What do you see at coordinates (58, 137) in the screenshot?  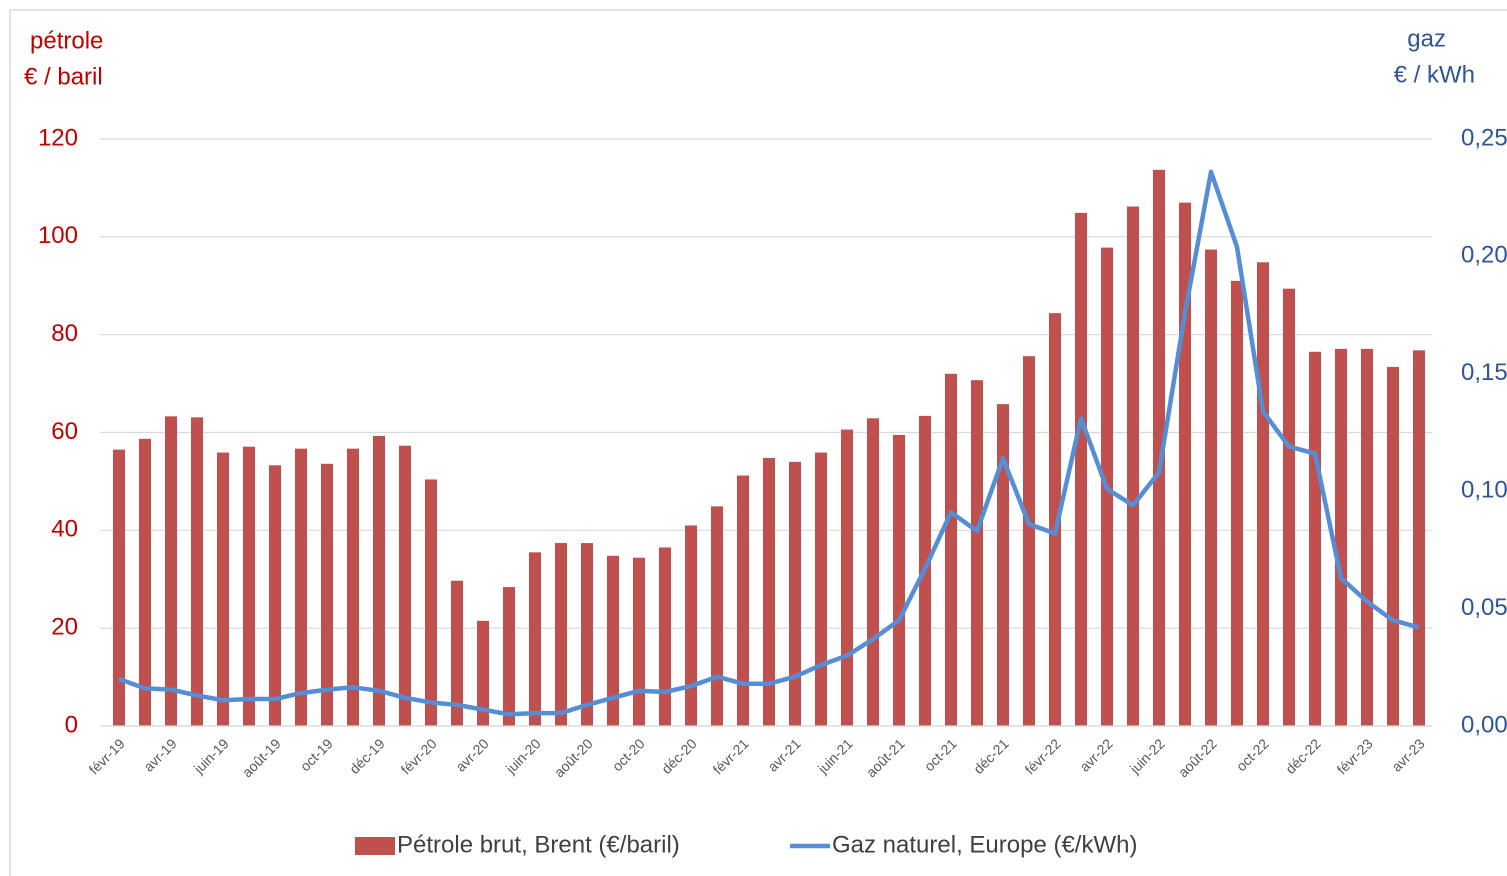 I see `y-tick-label: 120` at bounding box center [58, 137].